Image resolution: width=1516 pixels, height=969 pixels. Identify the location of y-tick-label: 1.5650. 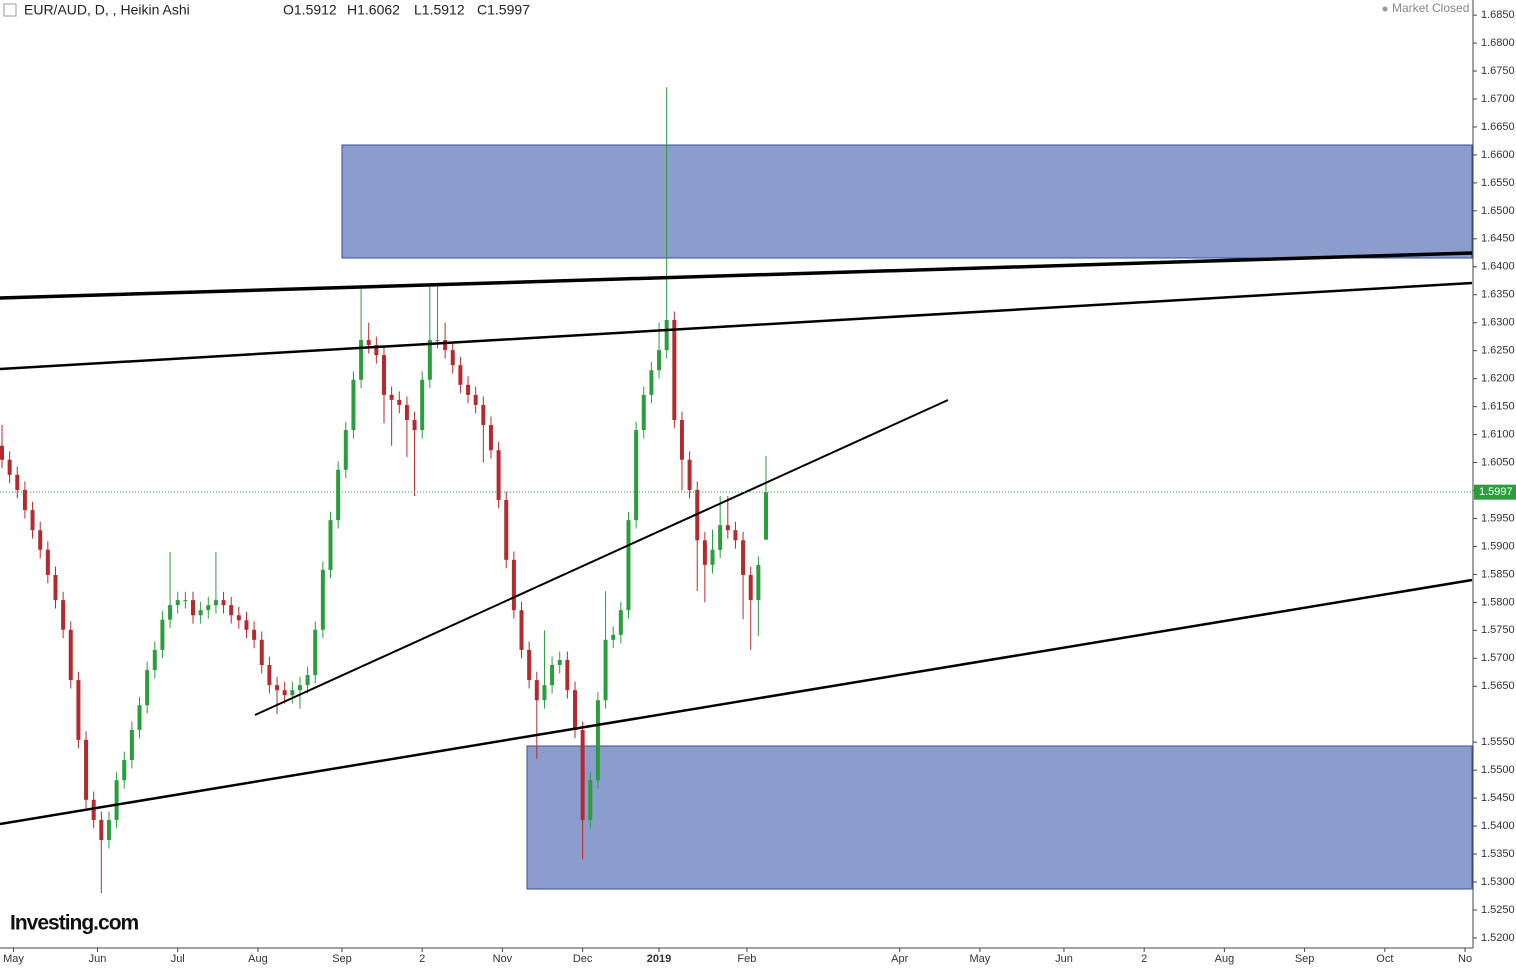
(1498, 686).